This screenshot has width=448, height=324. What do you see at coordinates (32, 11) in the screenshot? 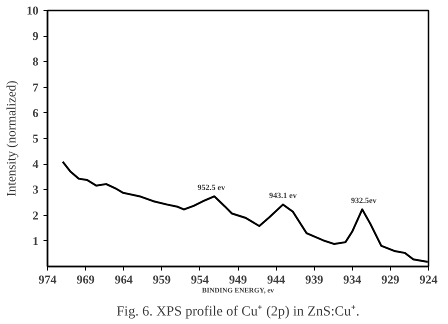
I see `y-tick-label: 10` at bounding box center [32, 11].